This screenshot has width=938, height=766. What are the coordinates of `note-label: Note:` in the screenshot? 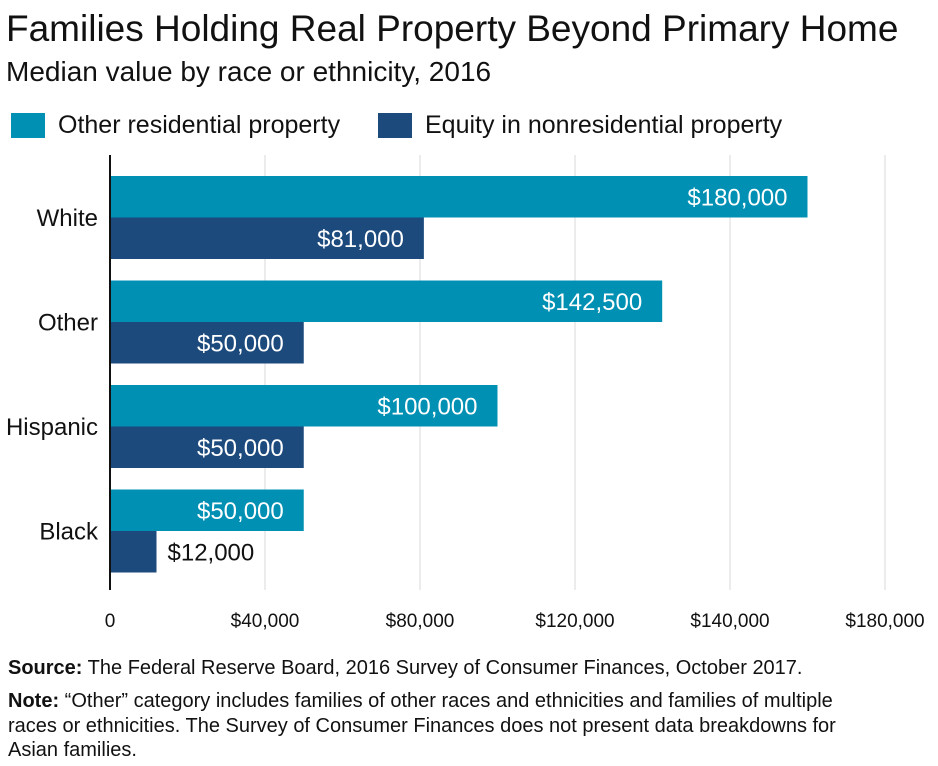 It's located at (34, 701).